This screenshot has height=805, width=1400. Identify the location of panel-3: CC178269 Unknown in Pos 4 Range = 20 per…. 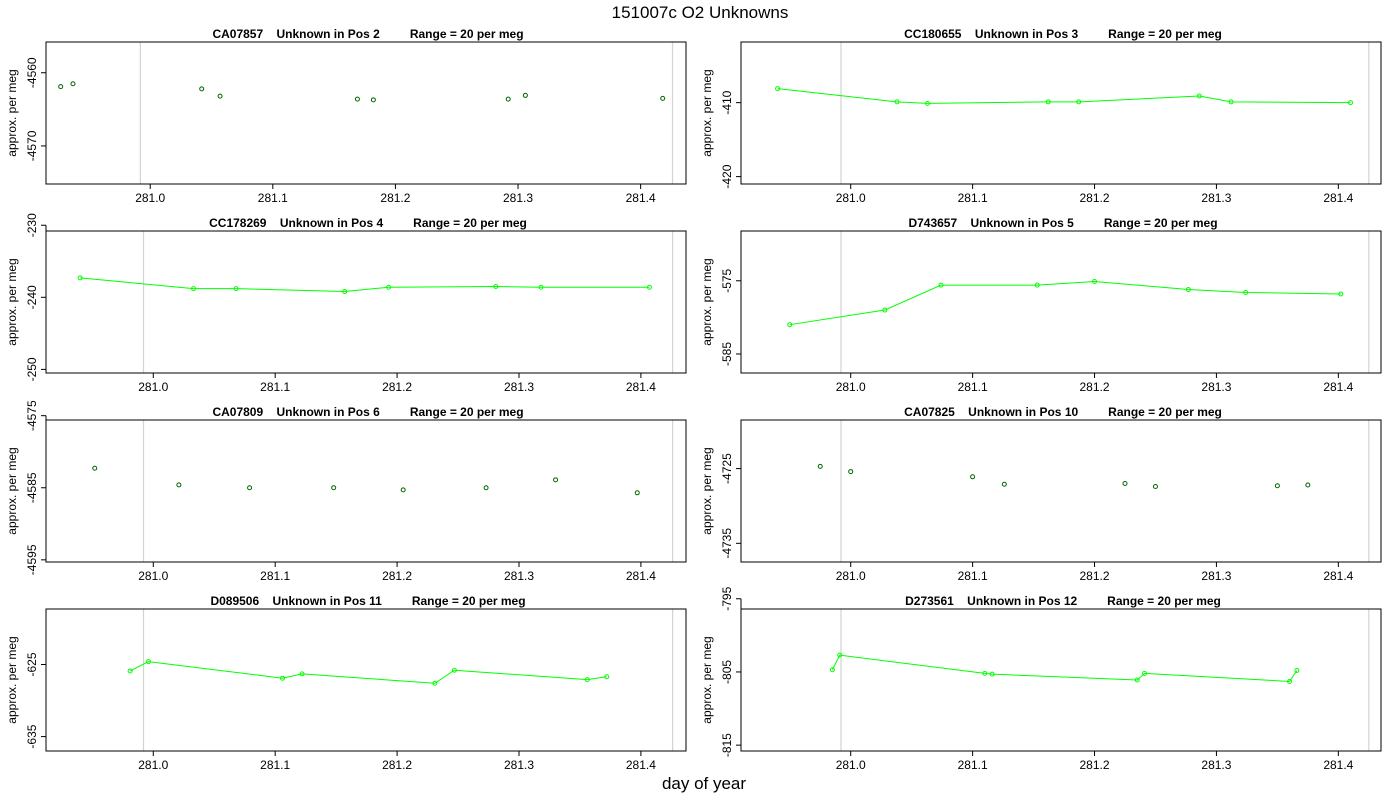
(346, 303).